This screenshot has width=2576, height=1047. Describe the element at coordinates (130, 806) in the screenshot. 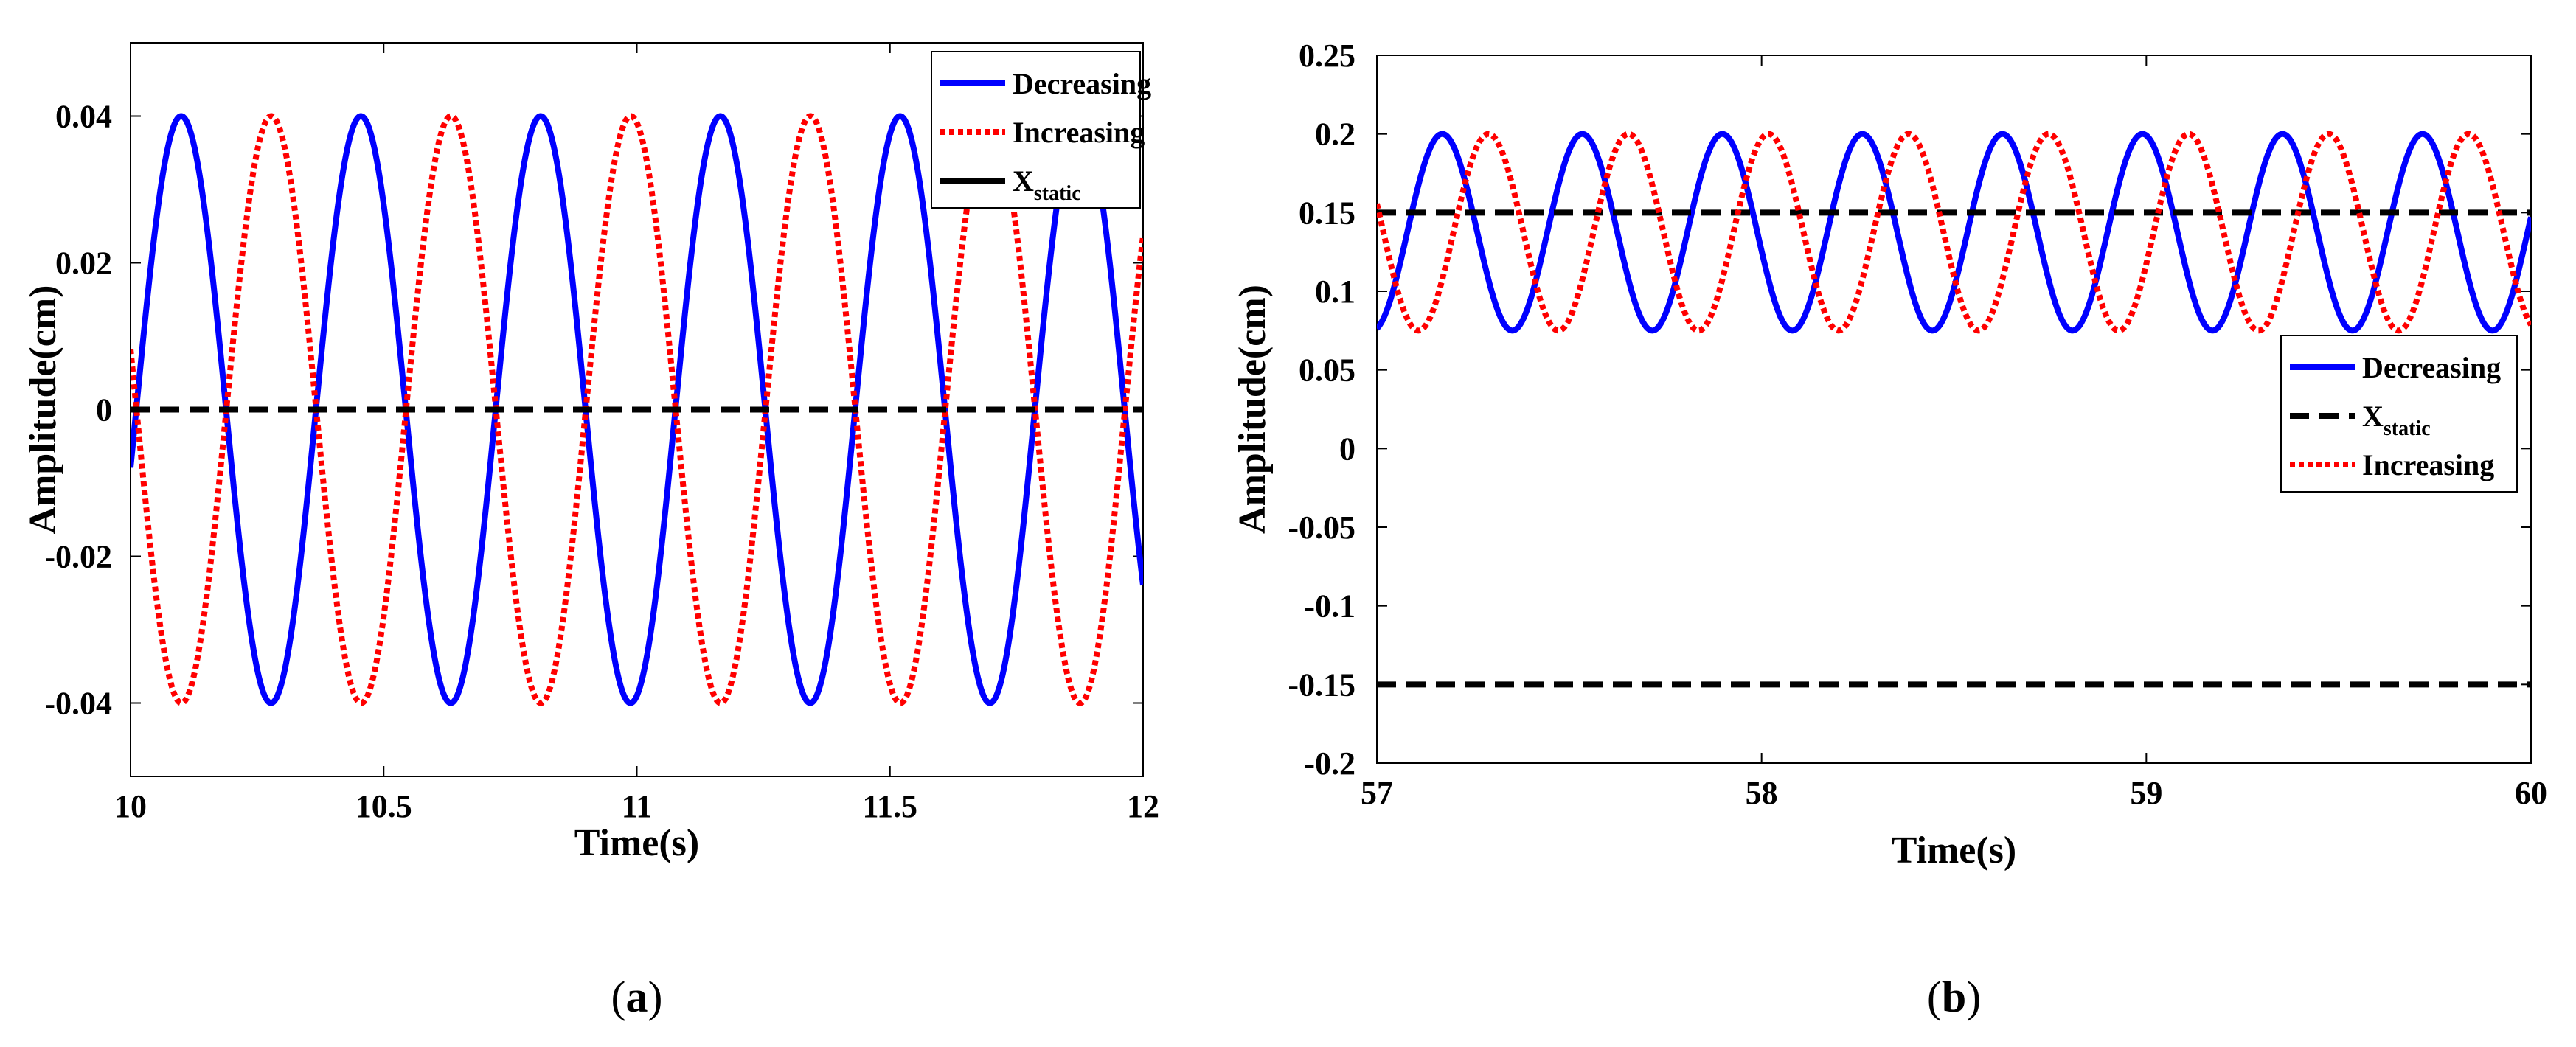

I see `x-tick-label: 10` at that location.